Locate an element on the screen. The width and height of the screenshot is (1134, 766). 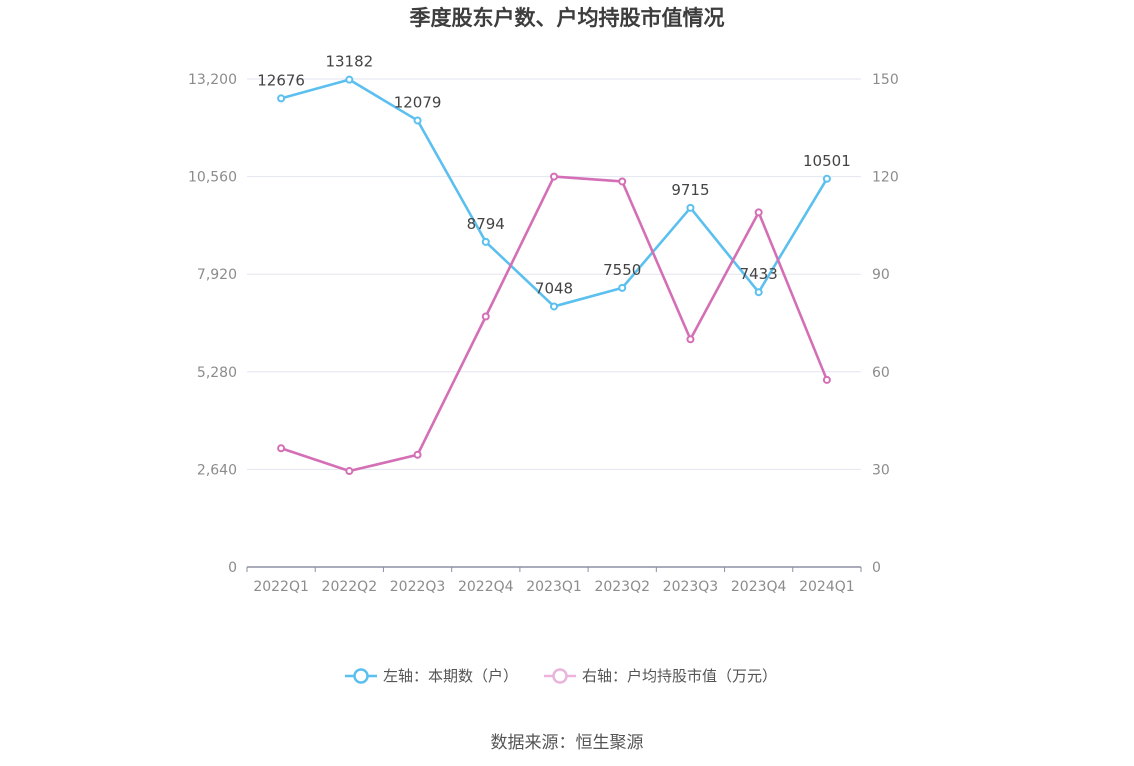
data-label: 9715 is located at coordinates (690, 190).